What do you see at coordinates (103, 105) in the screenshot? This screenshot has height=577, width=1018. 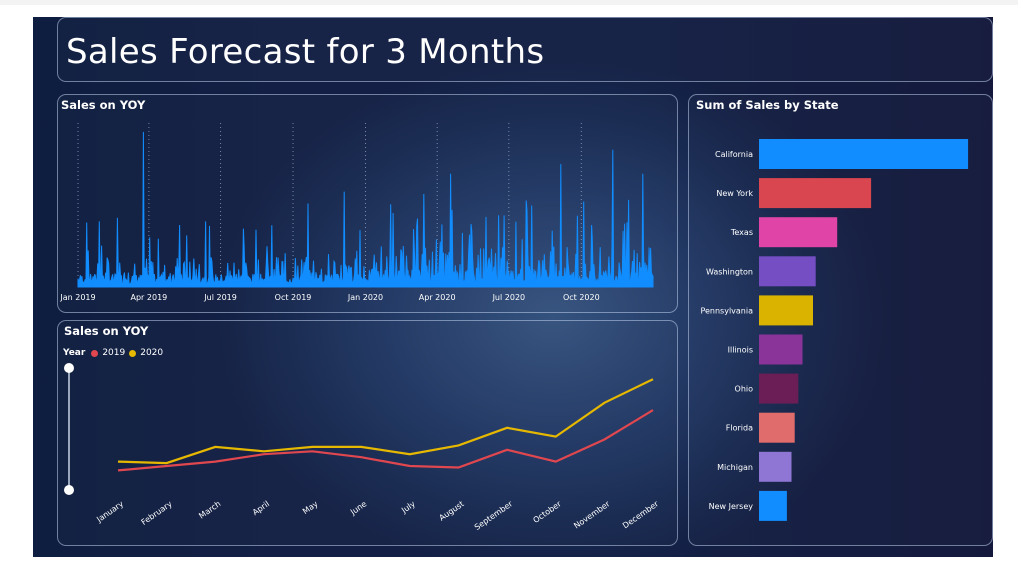 I see `sales-yoy-daily-title: Sales on YOY` at bounding box center [103, 105].